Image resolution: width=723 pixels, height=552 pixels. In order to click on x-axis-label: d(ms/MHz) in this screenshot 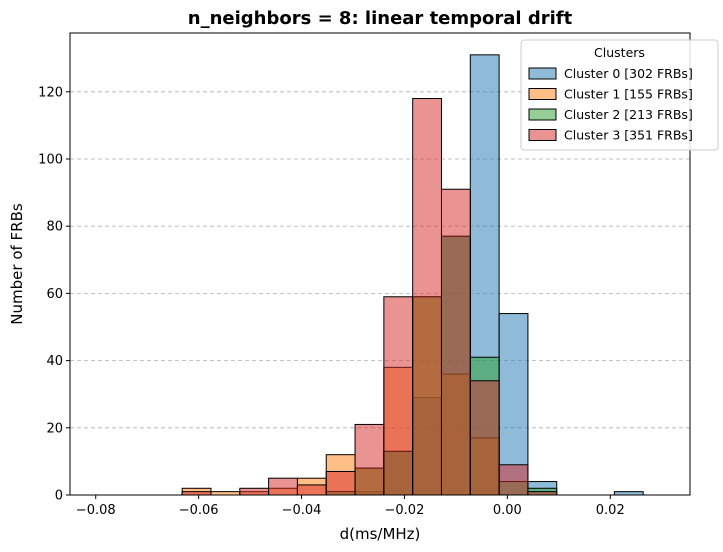, I will do `click(380, 534)`.